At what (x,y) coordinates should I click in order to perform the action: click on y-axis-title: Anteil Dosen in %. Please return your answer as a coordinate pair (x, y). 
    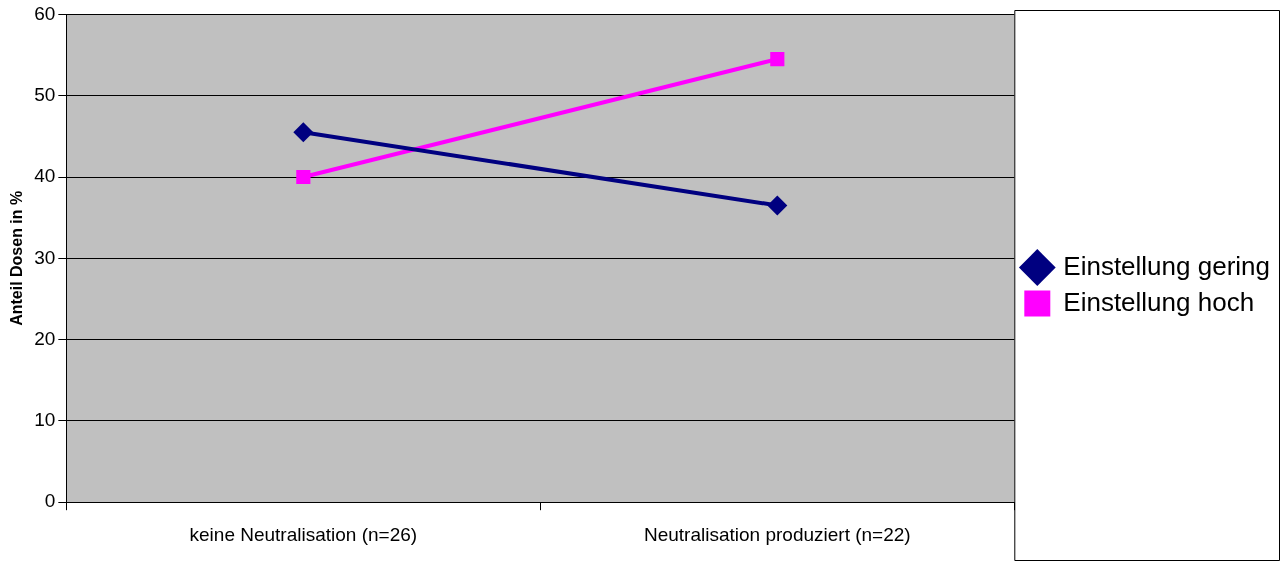
    Looking at the image, I should click on (17, 258).